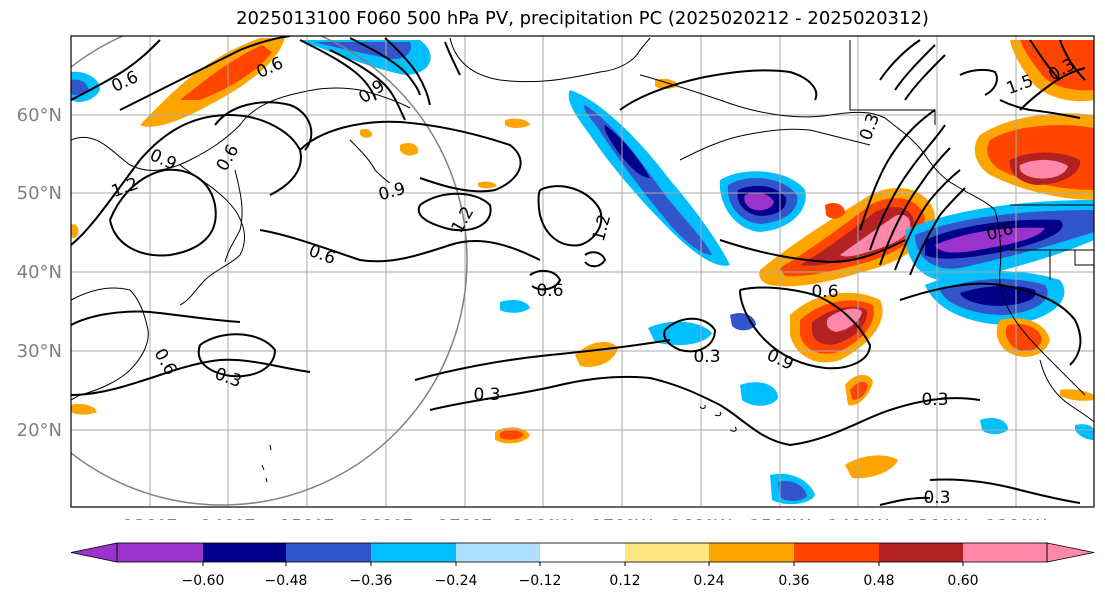  What do you see at coordinates (286, 581) in the screenshot?
I see `colorbar-tick-label: −0.48` at bounding box center [286, 581].